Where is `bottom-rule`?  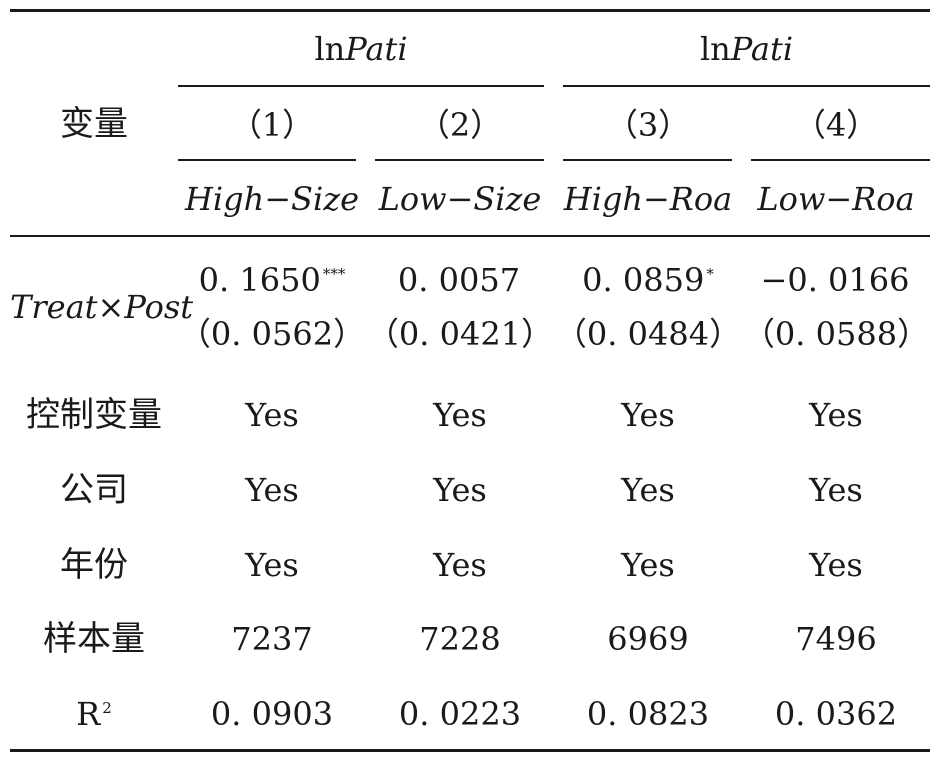 bottom-rule is located at coordinates (470, 750).